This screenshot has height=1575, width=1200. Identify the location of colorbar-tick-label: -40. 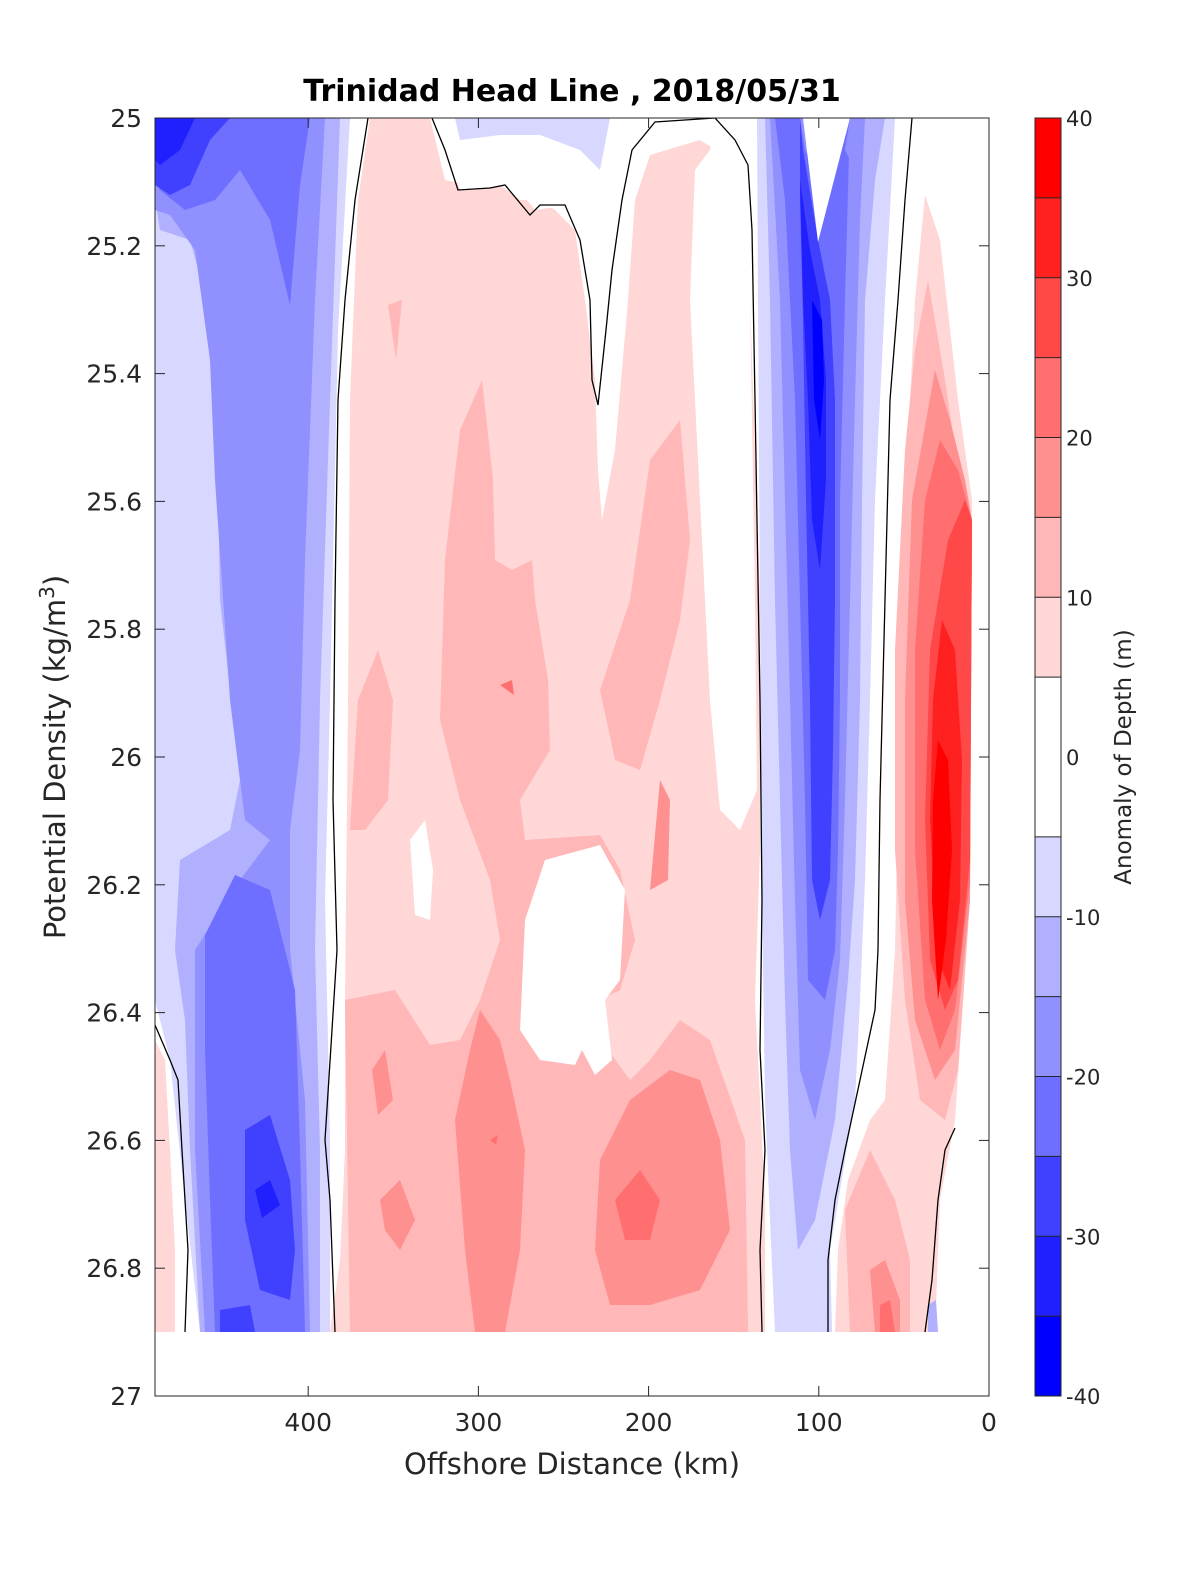
(1083, 1397).